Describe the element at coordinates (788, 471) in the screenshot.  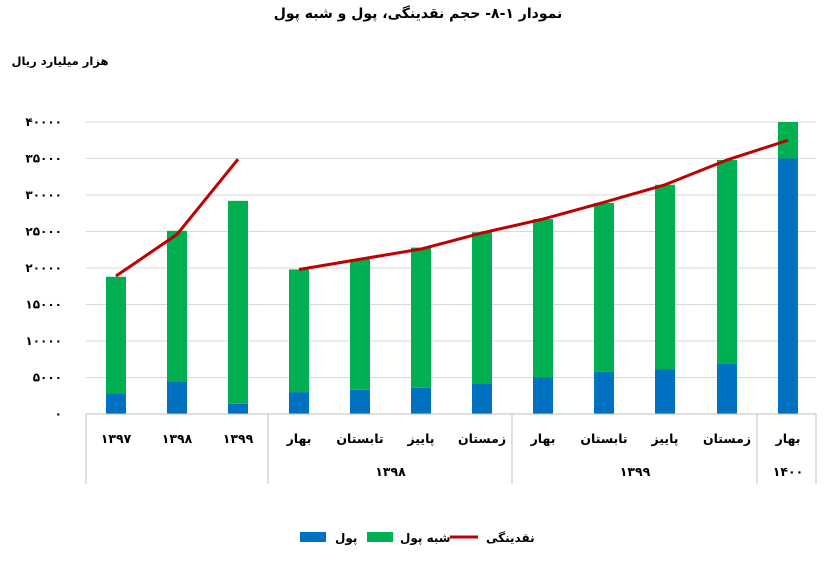
I see `x-group-label: ۱۴۰۰` at that location.